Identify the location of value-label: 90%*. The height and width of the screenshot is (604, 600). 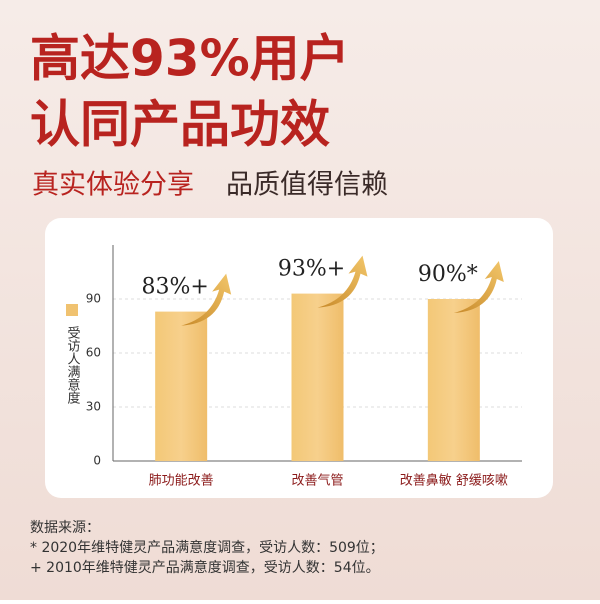
(448, 274).